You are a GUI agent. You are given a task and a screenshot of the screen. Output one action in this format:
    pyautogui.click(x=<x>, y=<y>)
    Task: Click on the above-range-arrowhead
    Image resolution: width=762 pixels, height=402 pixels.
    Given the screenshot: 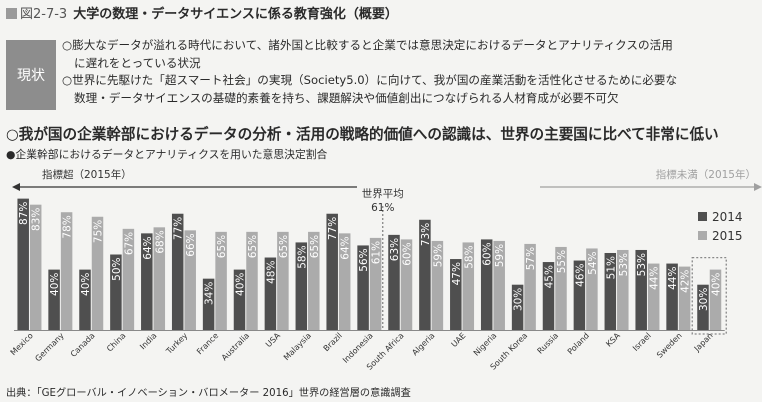 What is the action you would take?
    pyautogui.click(x=16, y=187)
    